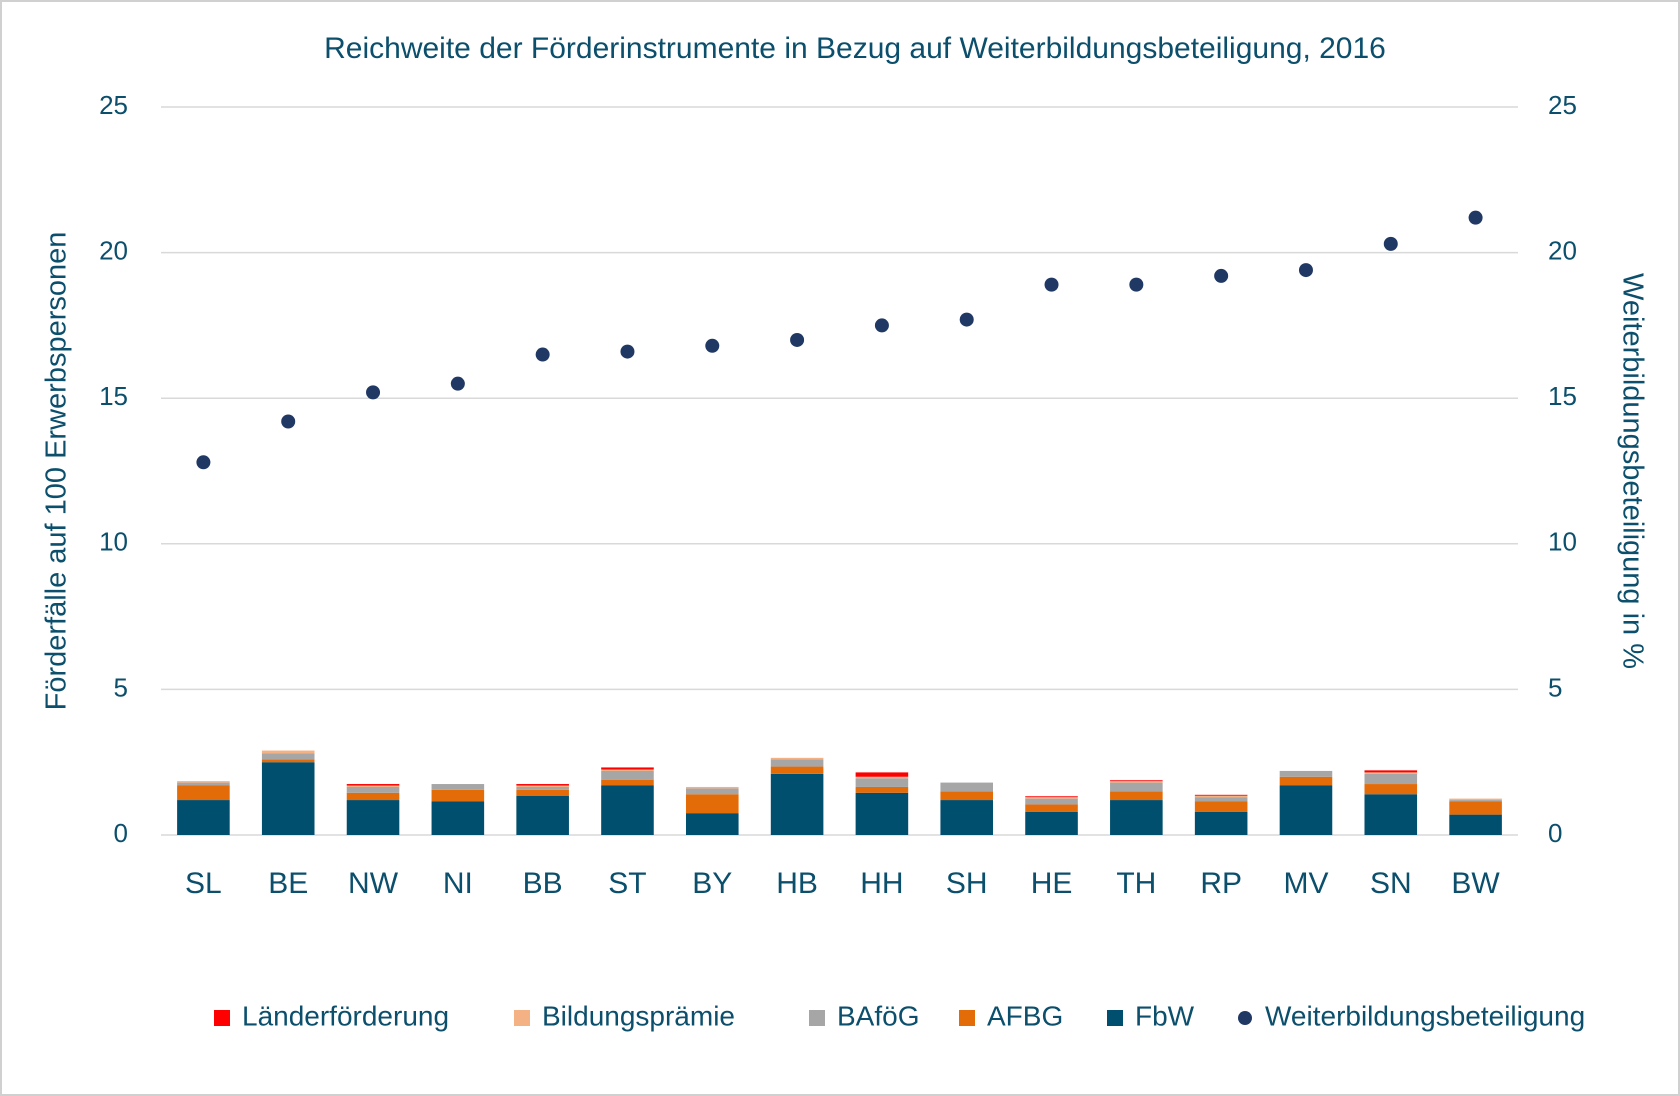 The image size is (1680, 1096). I want to click on x-tick-label: ST, so click(627, 883).